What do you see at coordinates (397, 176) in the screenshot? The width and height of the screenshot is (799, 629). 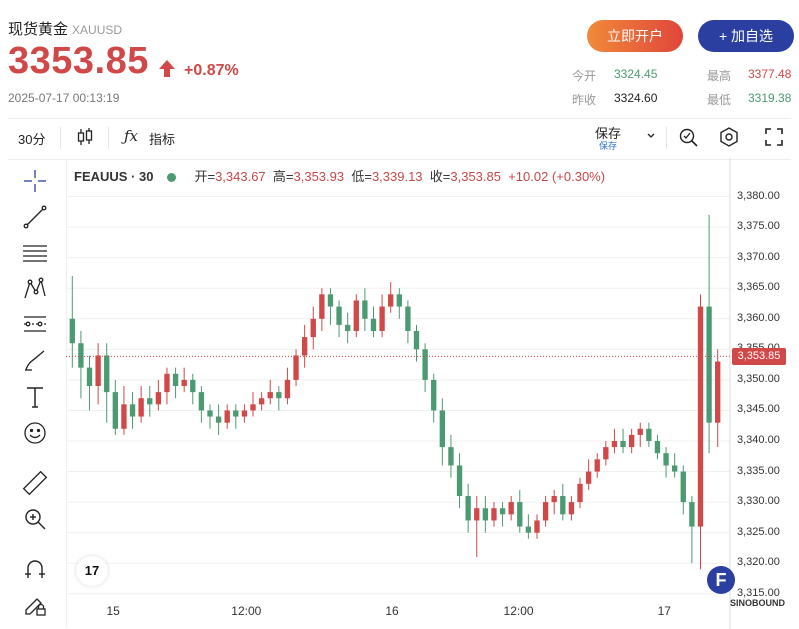 I see `legend-low: 3,339.13` at bounding box center [397, 176].